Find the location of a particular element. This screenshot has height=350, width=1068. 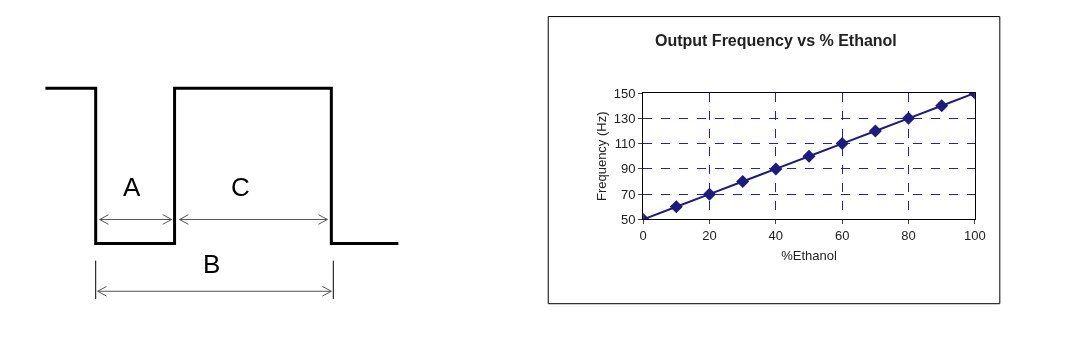

chart-title: Output Frequency vs % Ethanol is located at coordinates (776, 40).